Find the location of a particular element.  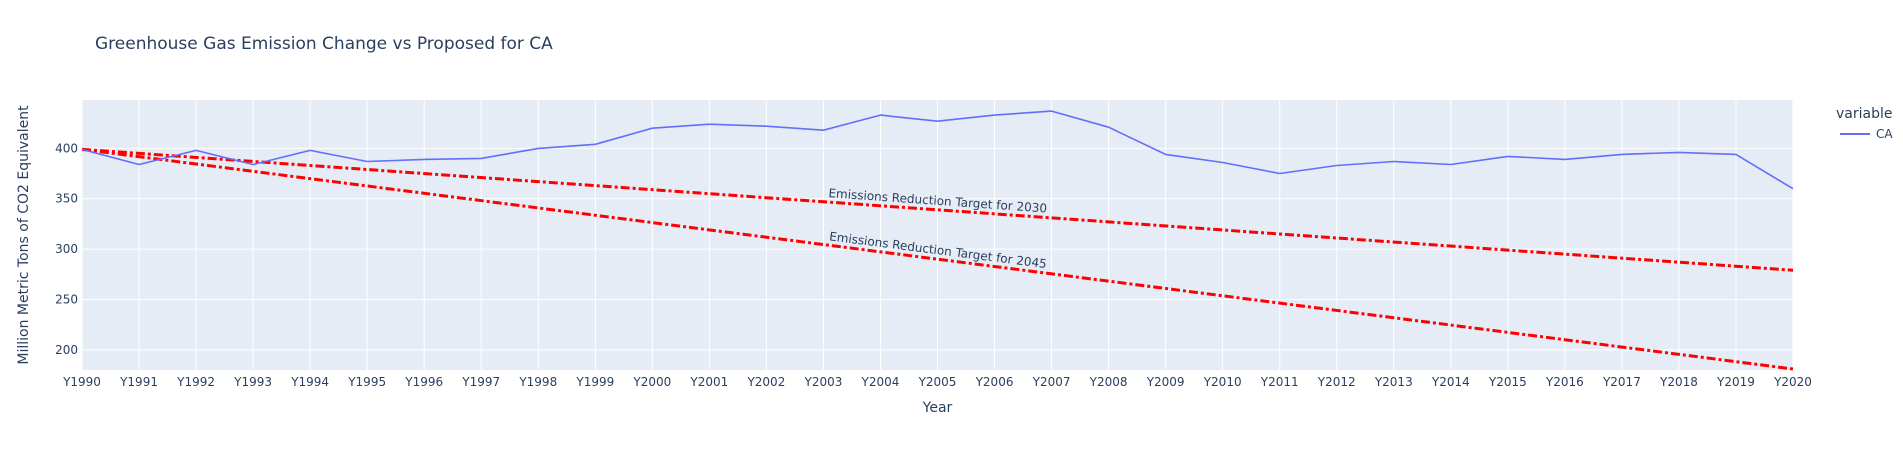

x-tick-label: Y2014 is located at coordinates (1450, 382).